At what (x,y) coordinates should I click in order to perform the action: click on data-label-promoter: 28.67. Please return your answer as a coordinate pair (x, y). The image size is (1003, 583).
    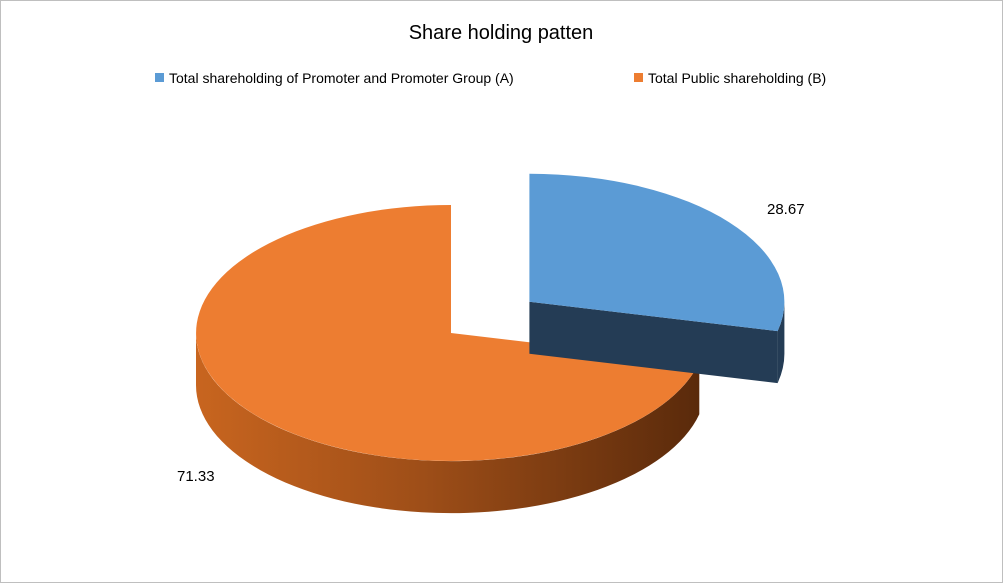
    Looking at the image, I should click on (786, 209).